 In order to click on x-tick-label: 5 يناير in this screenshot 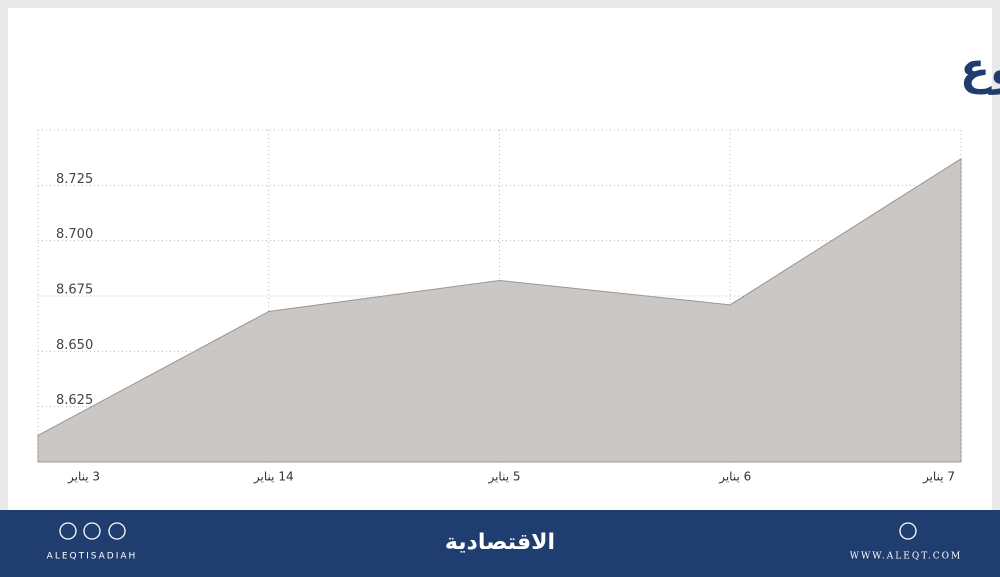, I will do `click(503, 477)`.